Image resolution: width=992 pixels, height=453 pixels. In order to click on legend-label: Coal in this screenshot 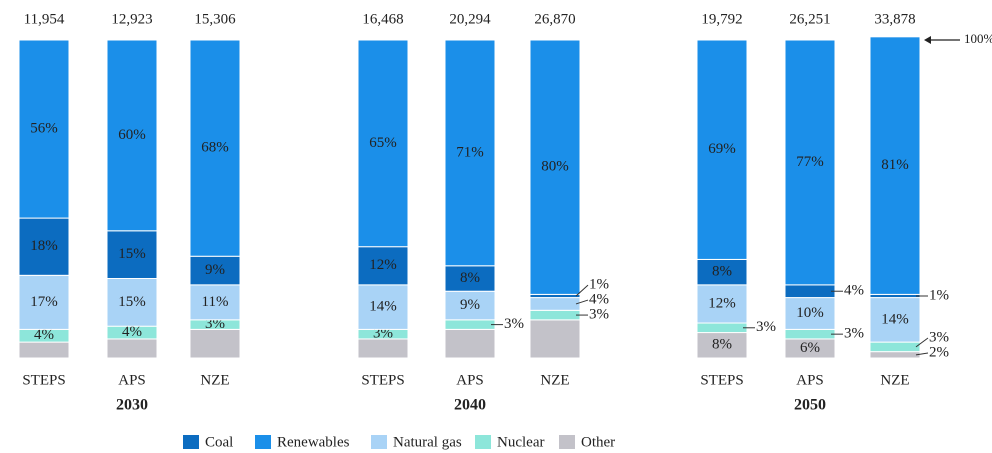, I will do `click(219, 442)`.